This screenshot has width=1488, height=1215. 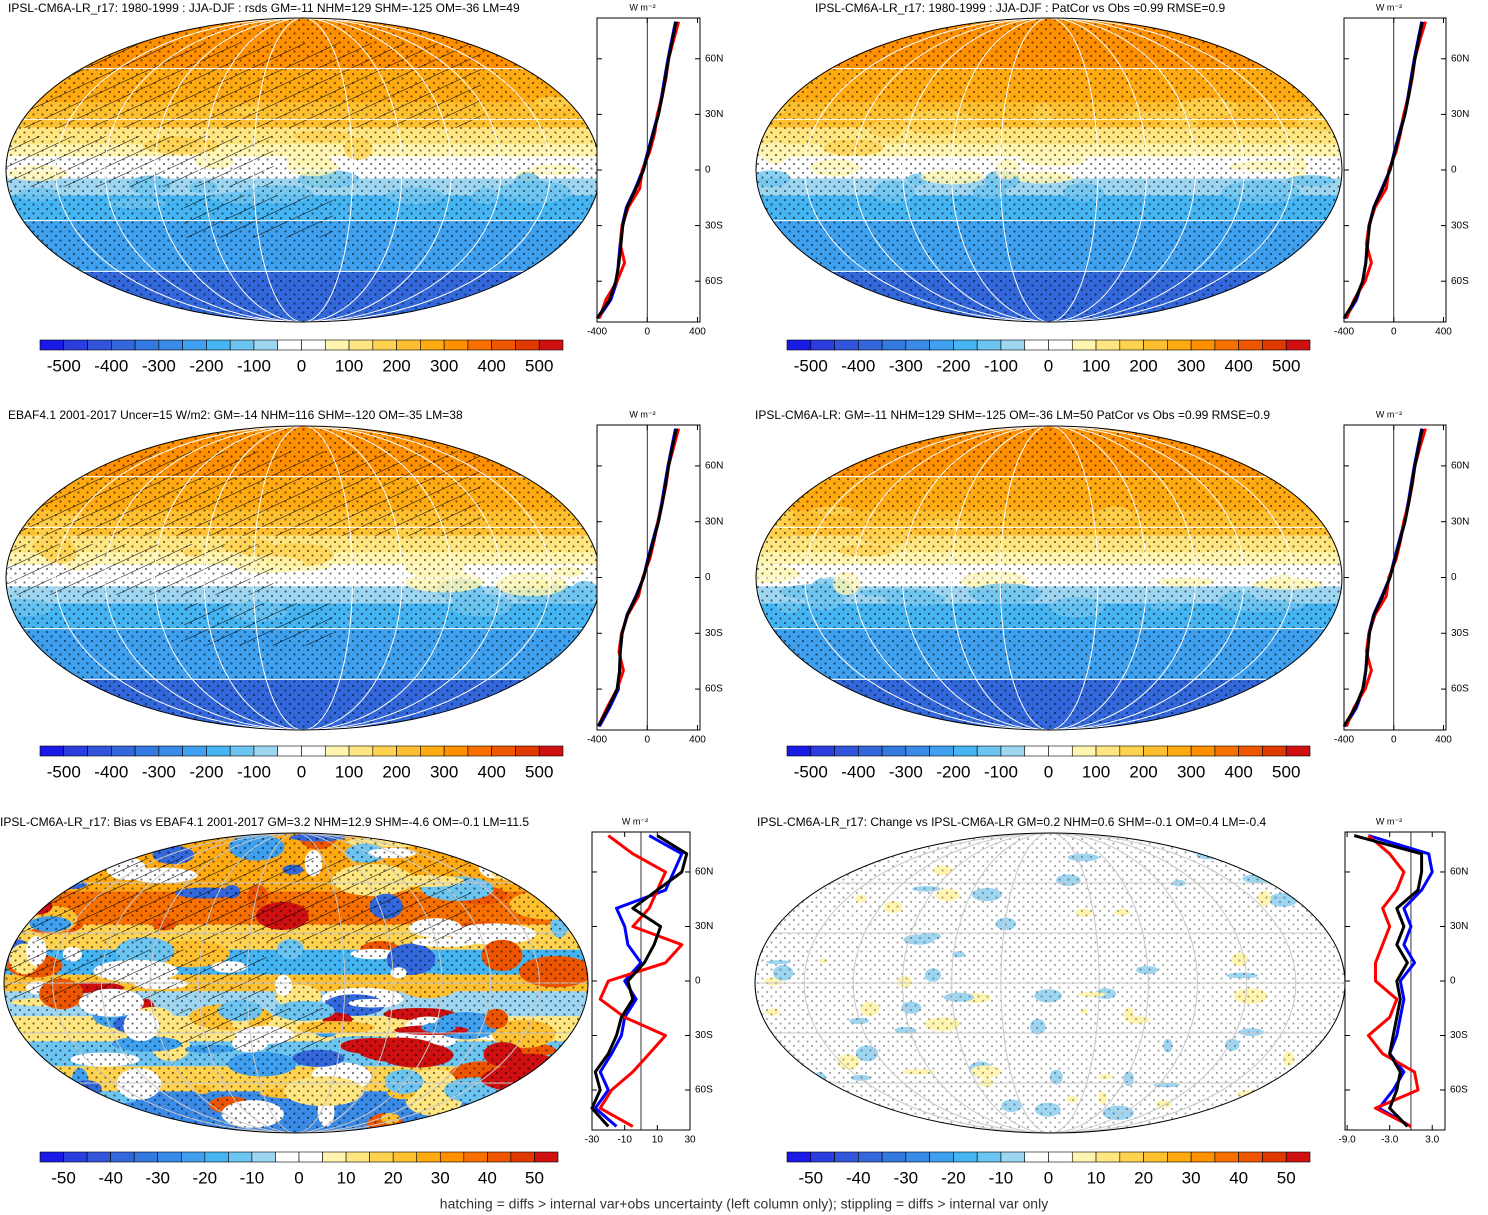 I want to click on colorbar-label: -50, so click(x=810, y=1177).